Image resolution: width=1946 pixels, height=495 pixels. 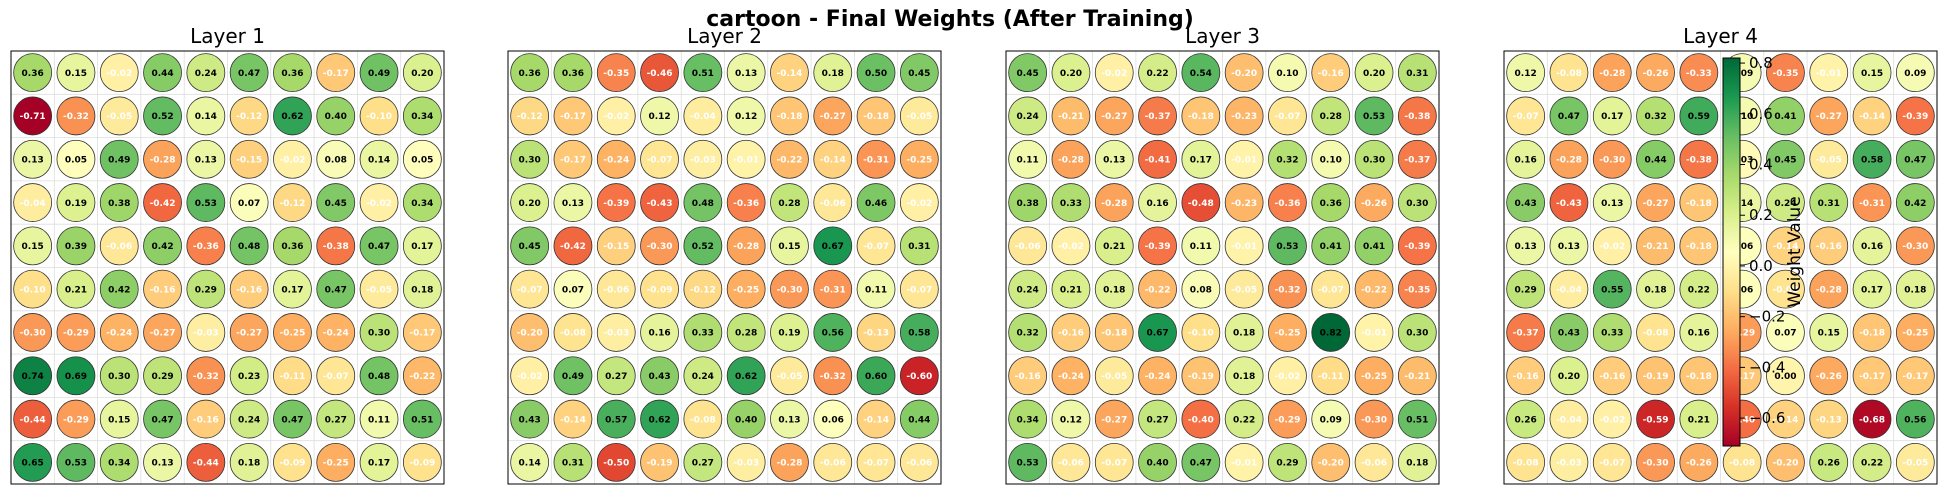 I want to click on weight-label: 0.31, so click(x=1829, y=204).